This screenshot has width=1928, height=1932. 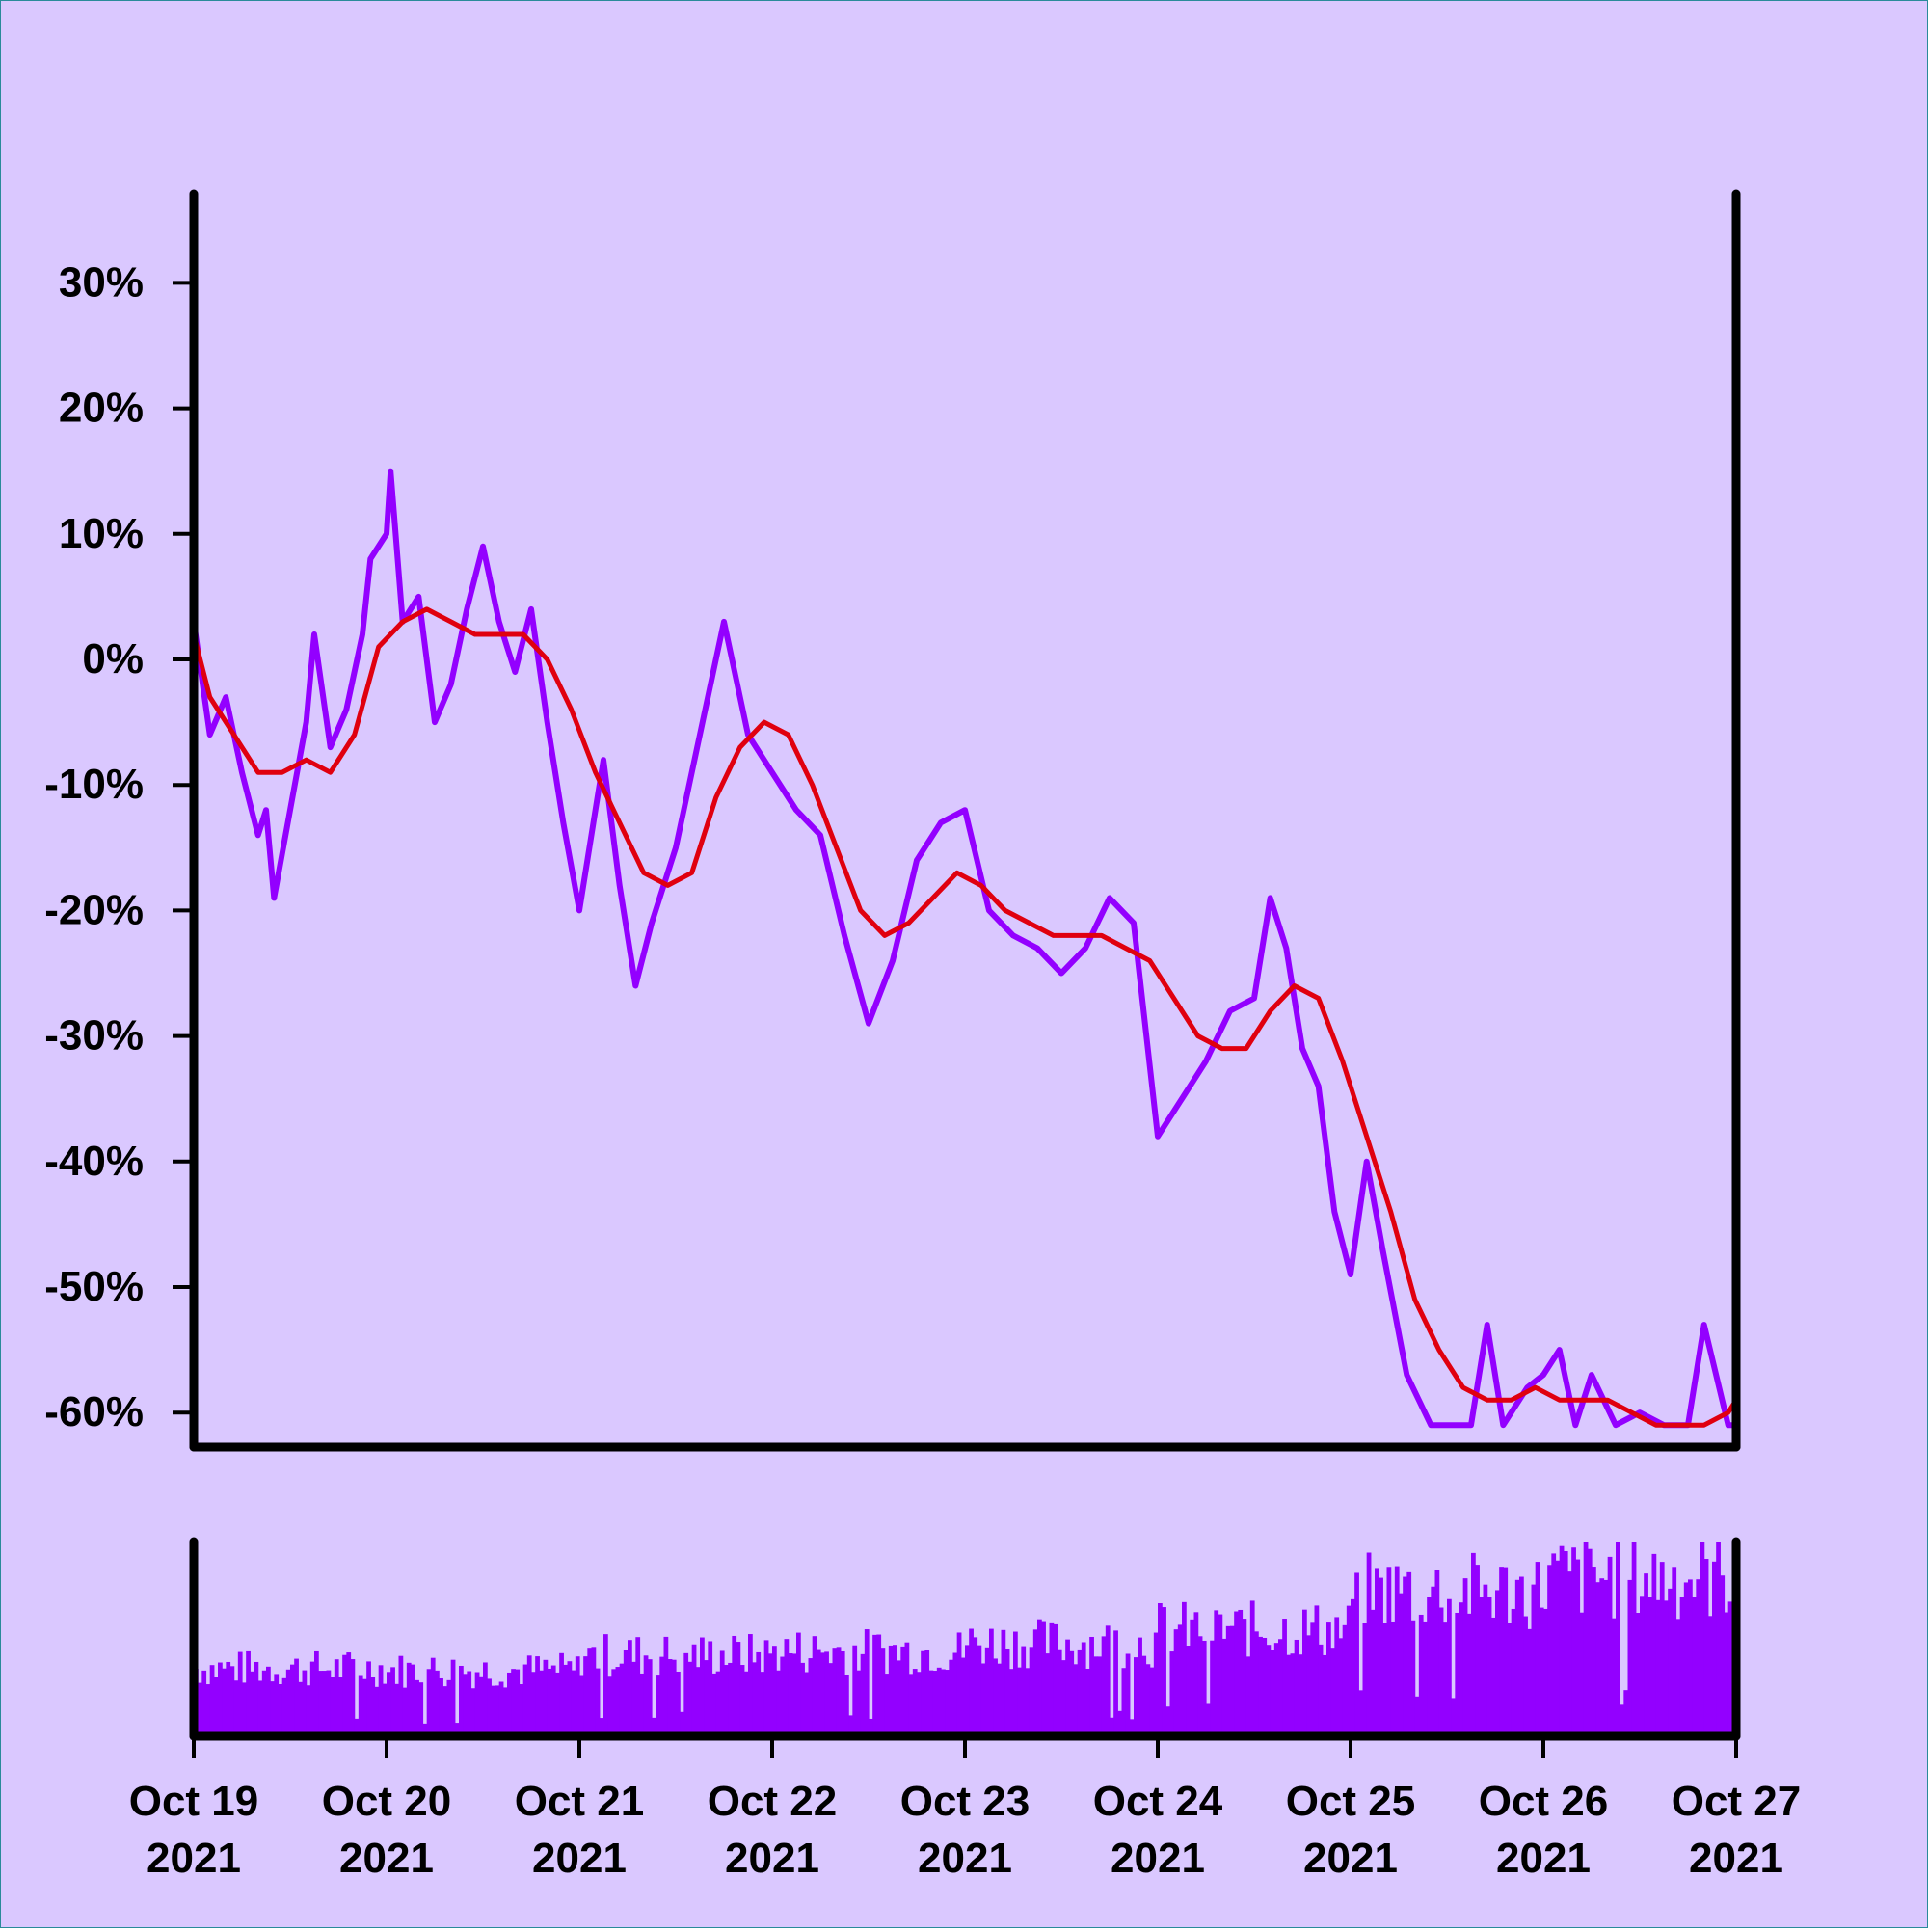 I want to click on y-tick-label: 20%, so click(x=101, y=408).